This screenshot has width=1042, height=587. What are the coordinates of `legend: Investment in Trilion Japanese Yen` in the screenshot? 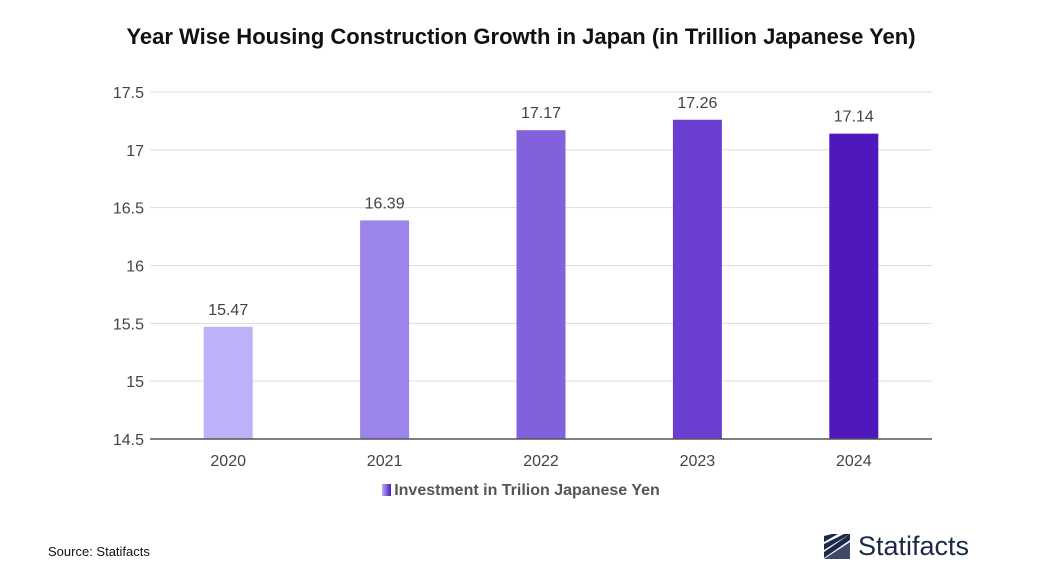 It's located at (521, 491).